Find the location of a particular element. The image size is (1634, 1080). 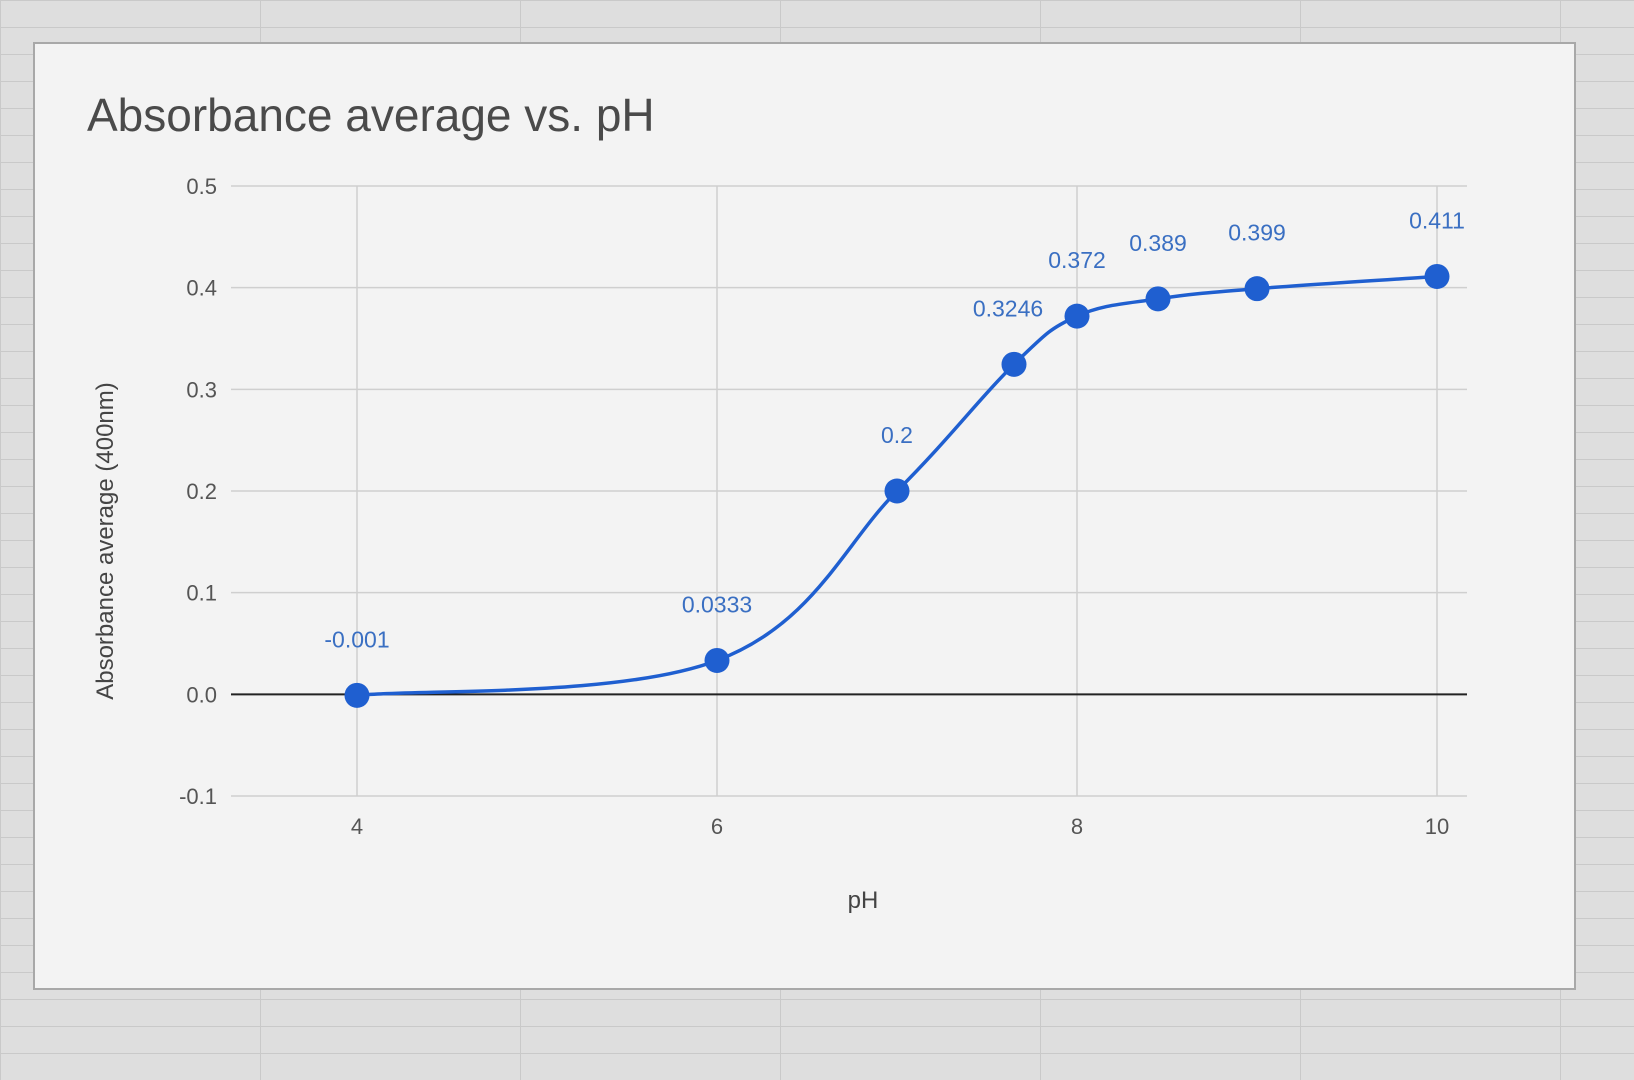

x-tick-label: 6 is located at coordinates (717, 826).